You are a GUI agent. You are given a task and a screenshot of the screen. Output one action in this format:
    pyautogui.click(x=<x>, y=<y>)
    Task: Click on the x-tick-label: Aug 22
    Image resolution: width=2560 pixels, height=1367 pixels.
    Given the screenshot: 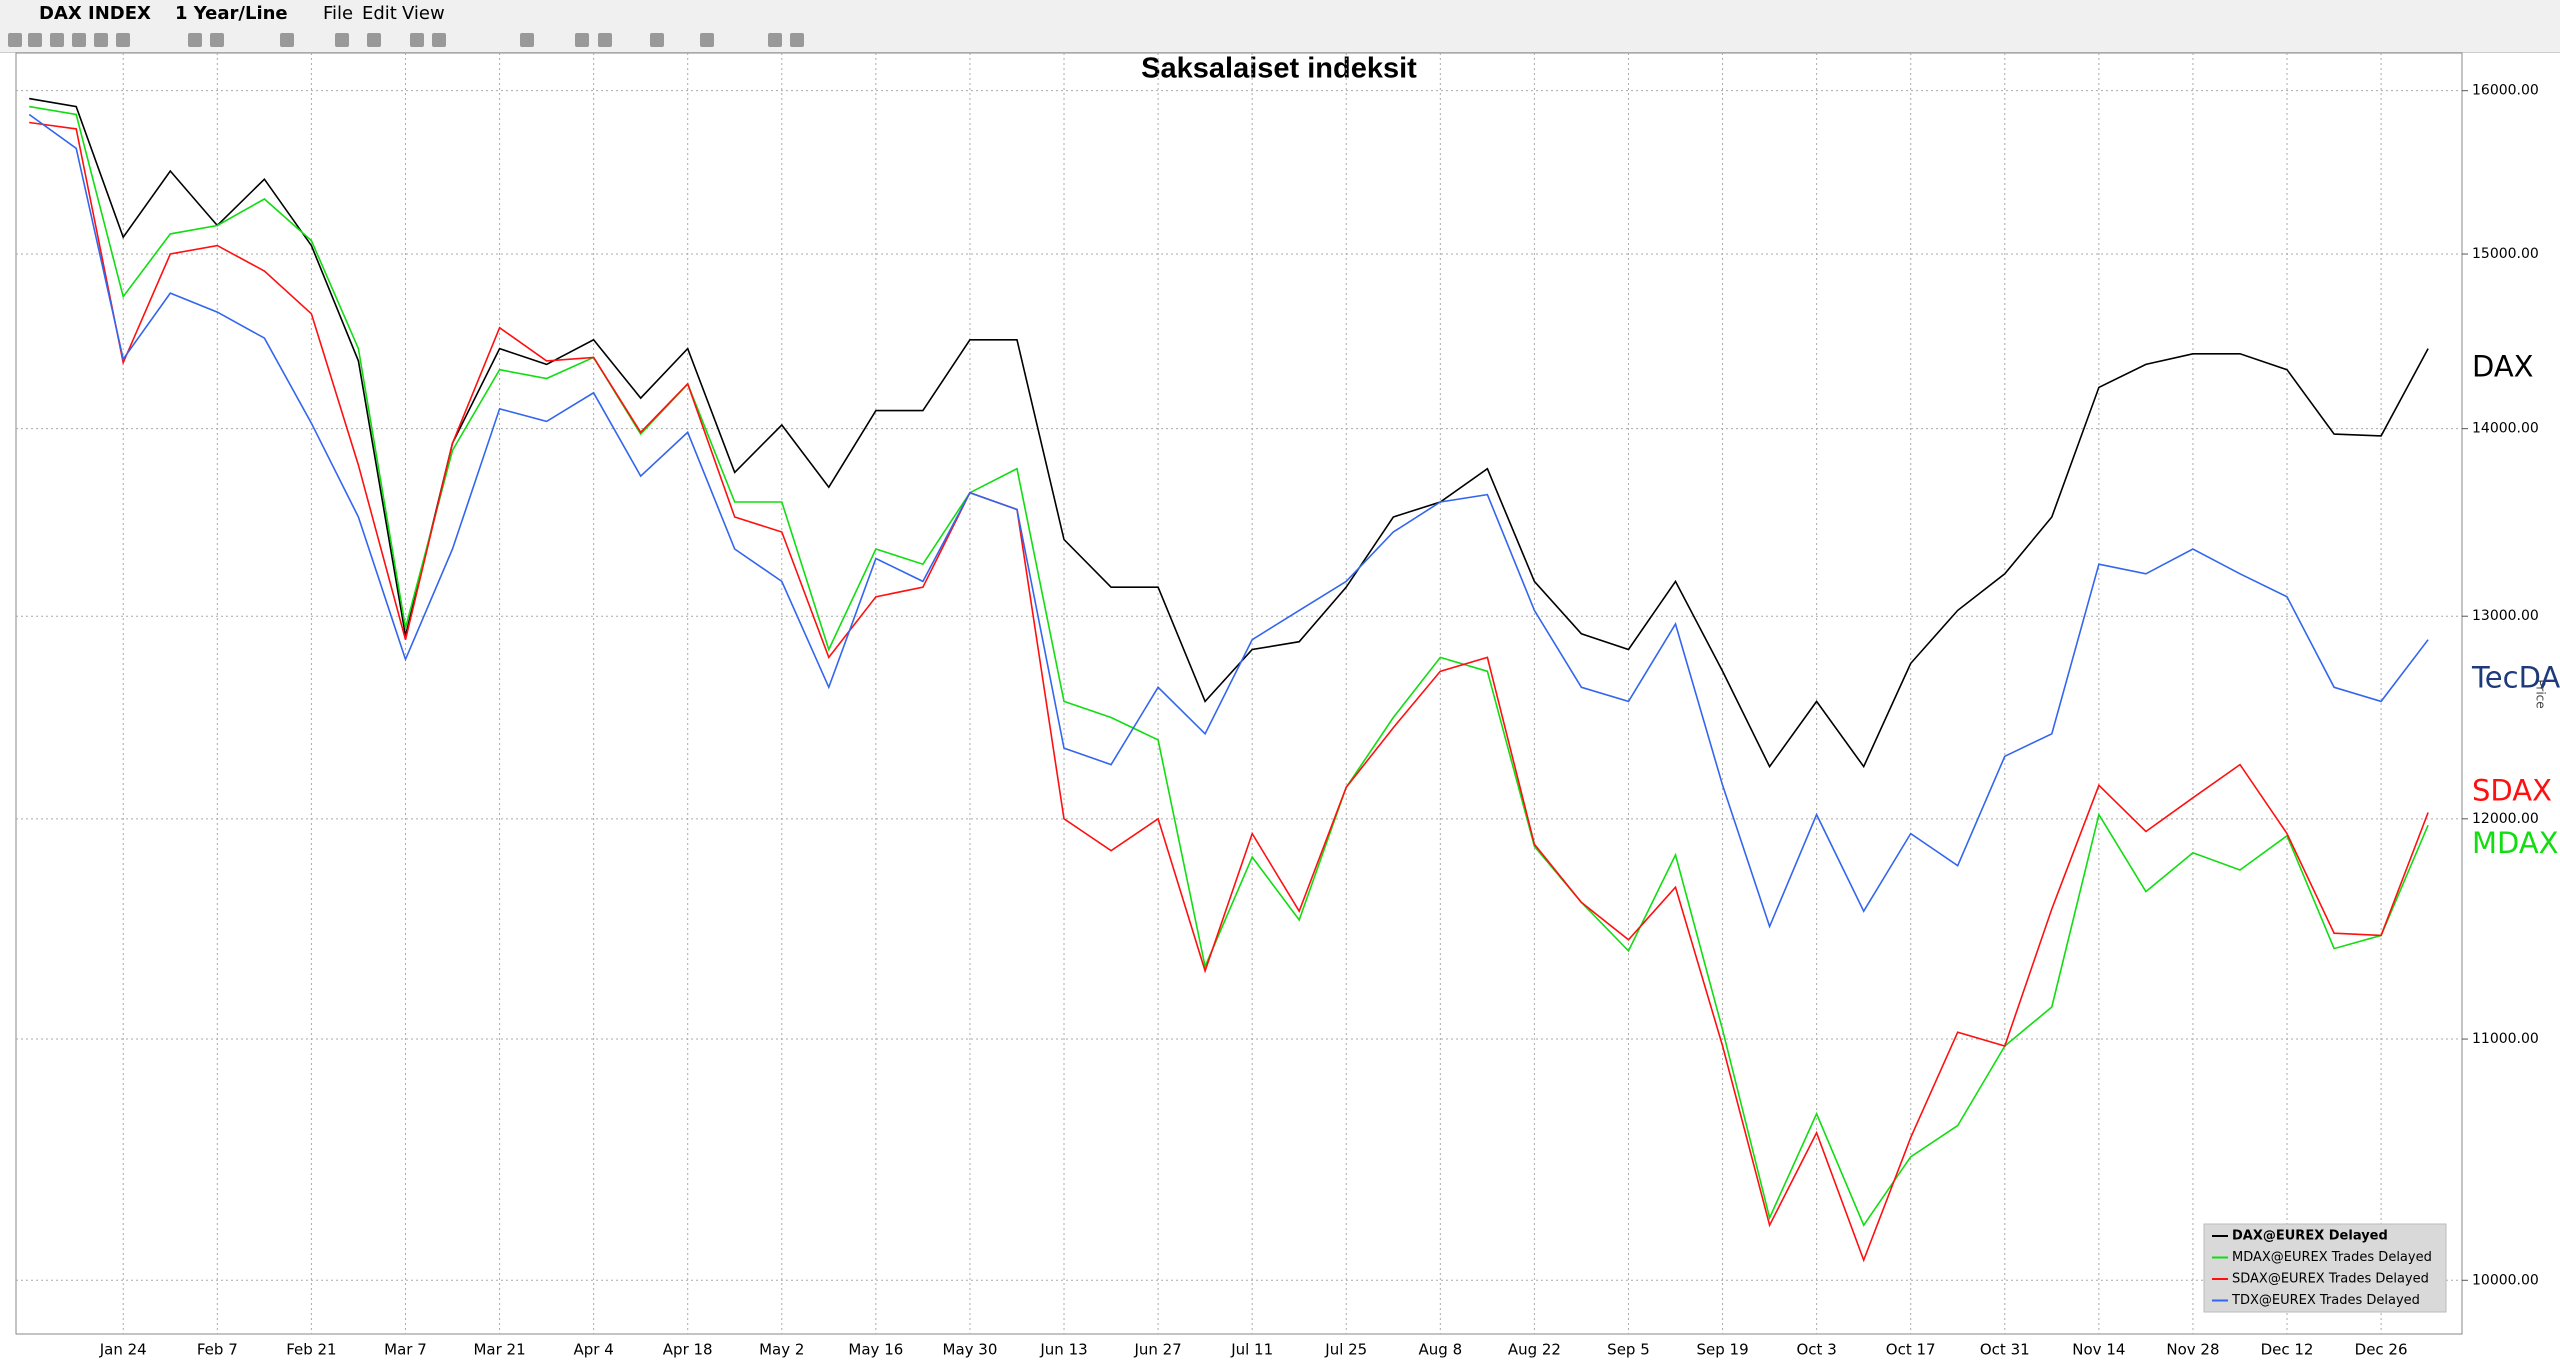 What is the action you would take?
    pyautogui.click(x=1534, y=1350)
    